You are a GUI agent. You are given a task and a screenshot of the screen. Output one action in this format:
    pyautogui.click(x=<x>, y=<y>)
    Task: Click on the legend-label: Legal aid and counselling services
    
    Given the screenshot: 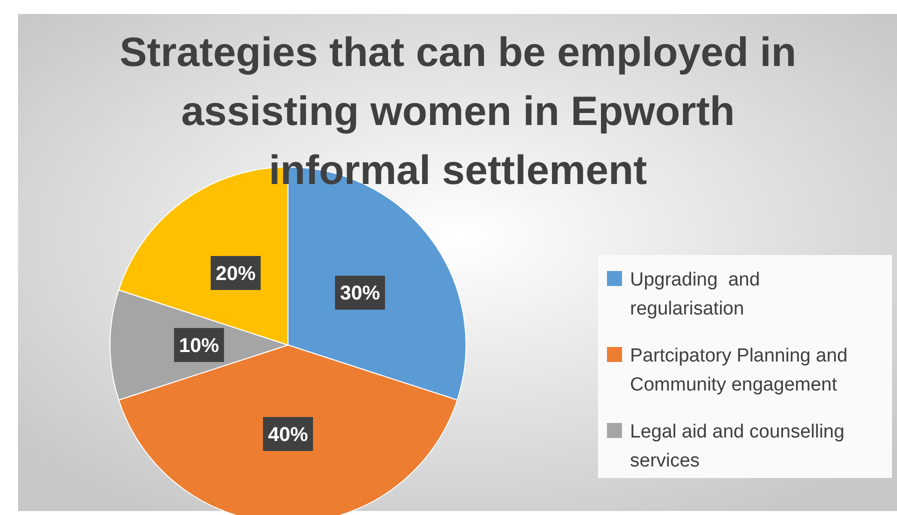 What is the action you would take?
    pyautogui.click(x=737, y=447)
    